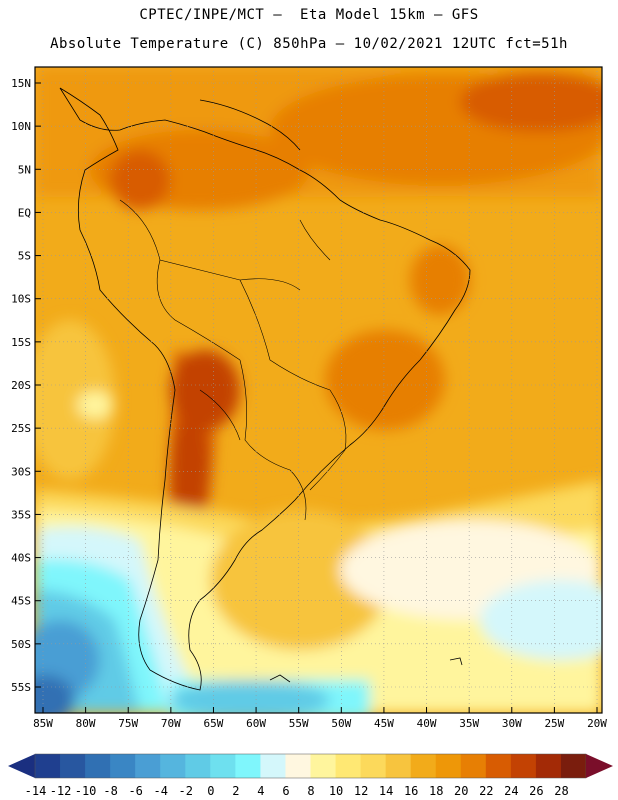 Image resolution: width=618 pixels, height=800 pixels. Describe the element at coordinates (61, 791) in the screenshot. I see `colorbar-label: -12` at that location.